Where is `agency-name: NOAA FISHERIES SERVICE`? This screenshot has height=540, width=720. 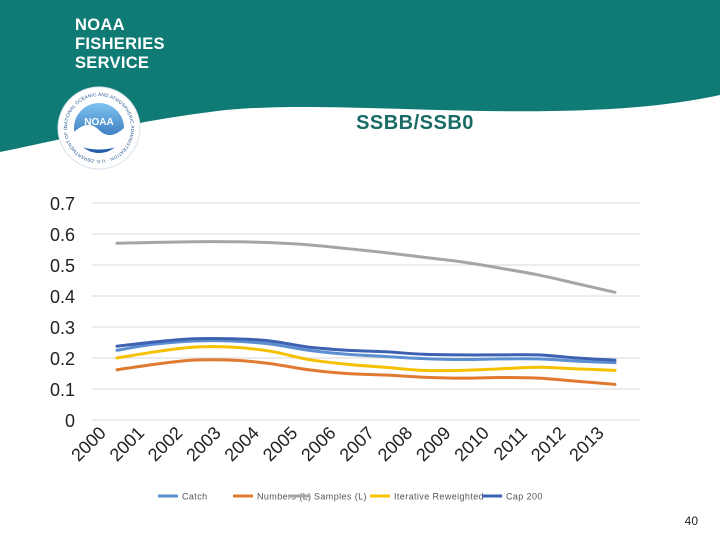
agency-name: NOAA FISHERIES SERVICE is located at coordinates (120, 44).